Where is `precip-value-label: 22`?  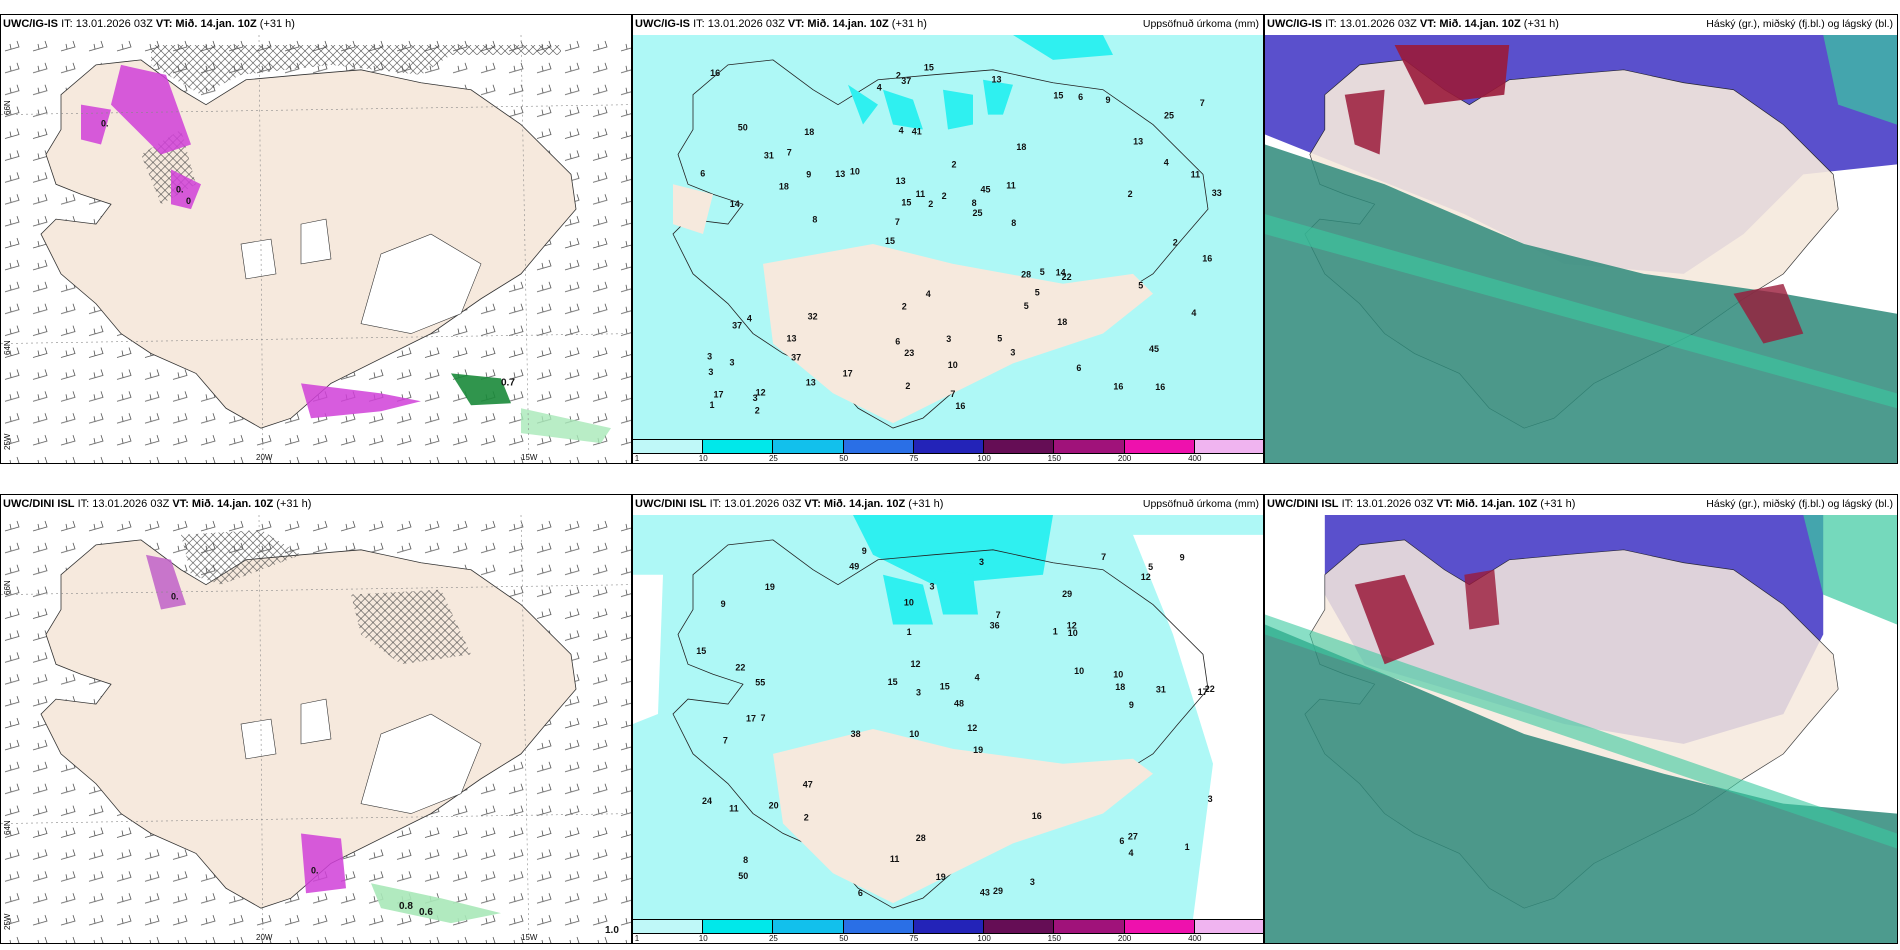
precip-value-label: 22 is located at coordinates (1067, 277).